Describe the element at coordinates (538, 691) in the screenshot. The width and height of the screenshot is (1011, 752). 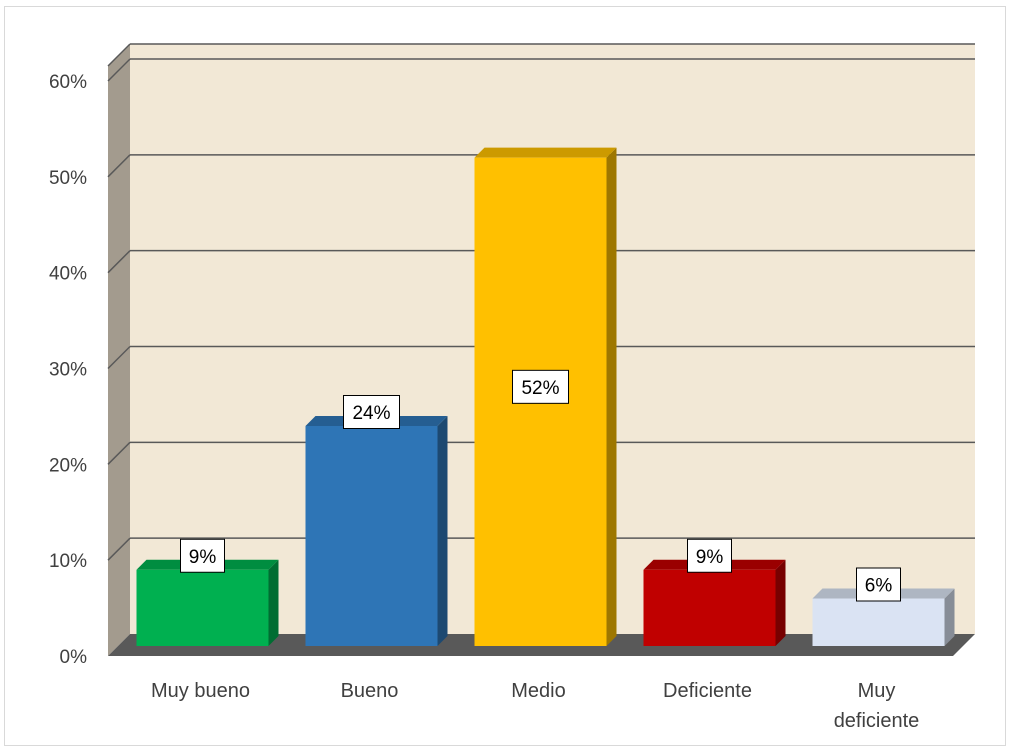
I see `x-category-label: Medio` at that location.